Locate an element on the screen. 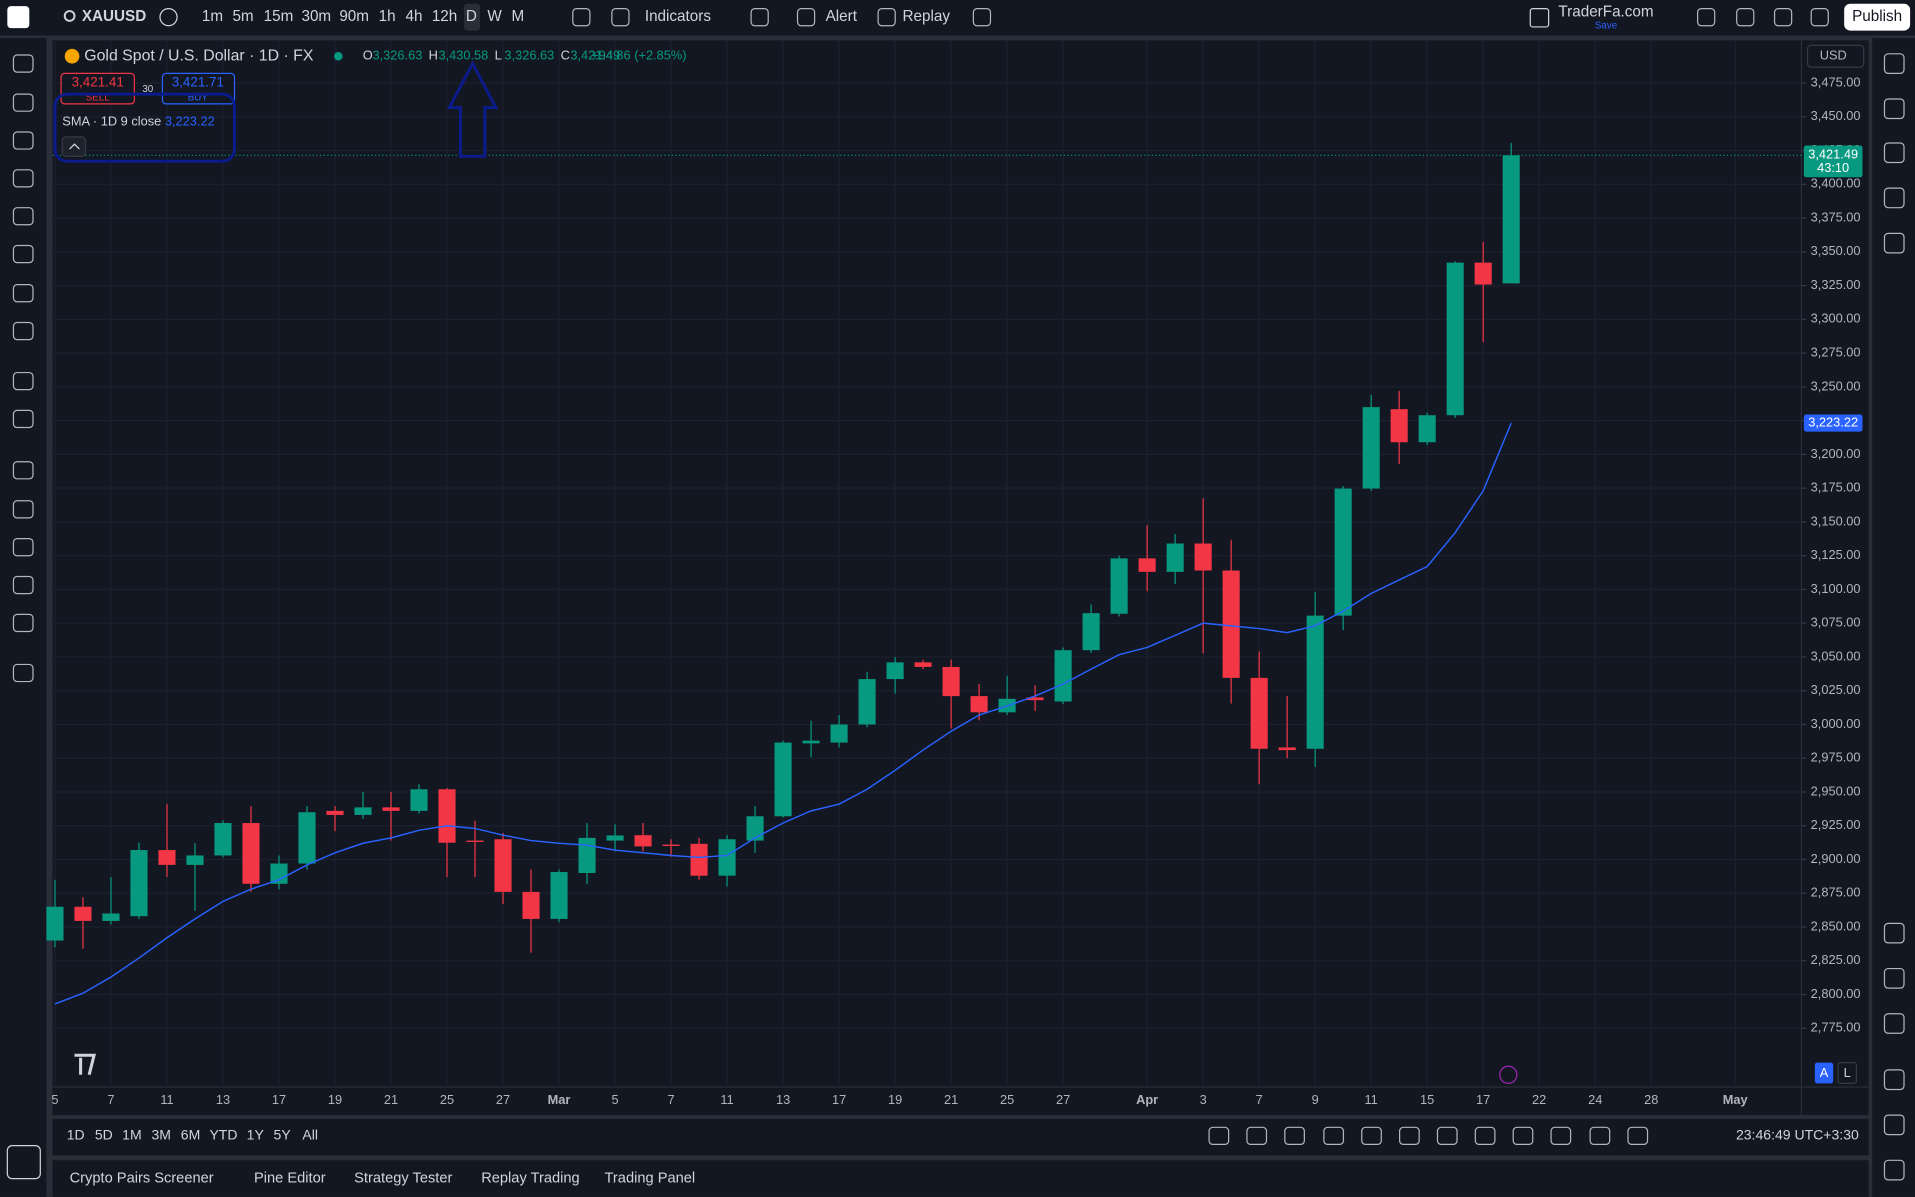  auto-button: A is located at coordinates (1824, 1072).